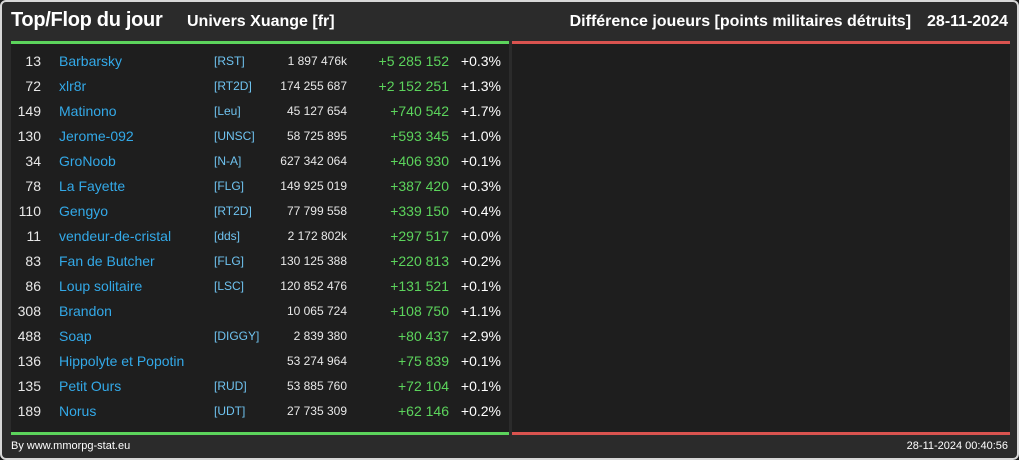 The width and height of the screenshot is (1019, 460). Describe the element at coordinates (761, 433) in the screenshot. I see `bottom-divider-red` at that location.